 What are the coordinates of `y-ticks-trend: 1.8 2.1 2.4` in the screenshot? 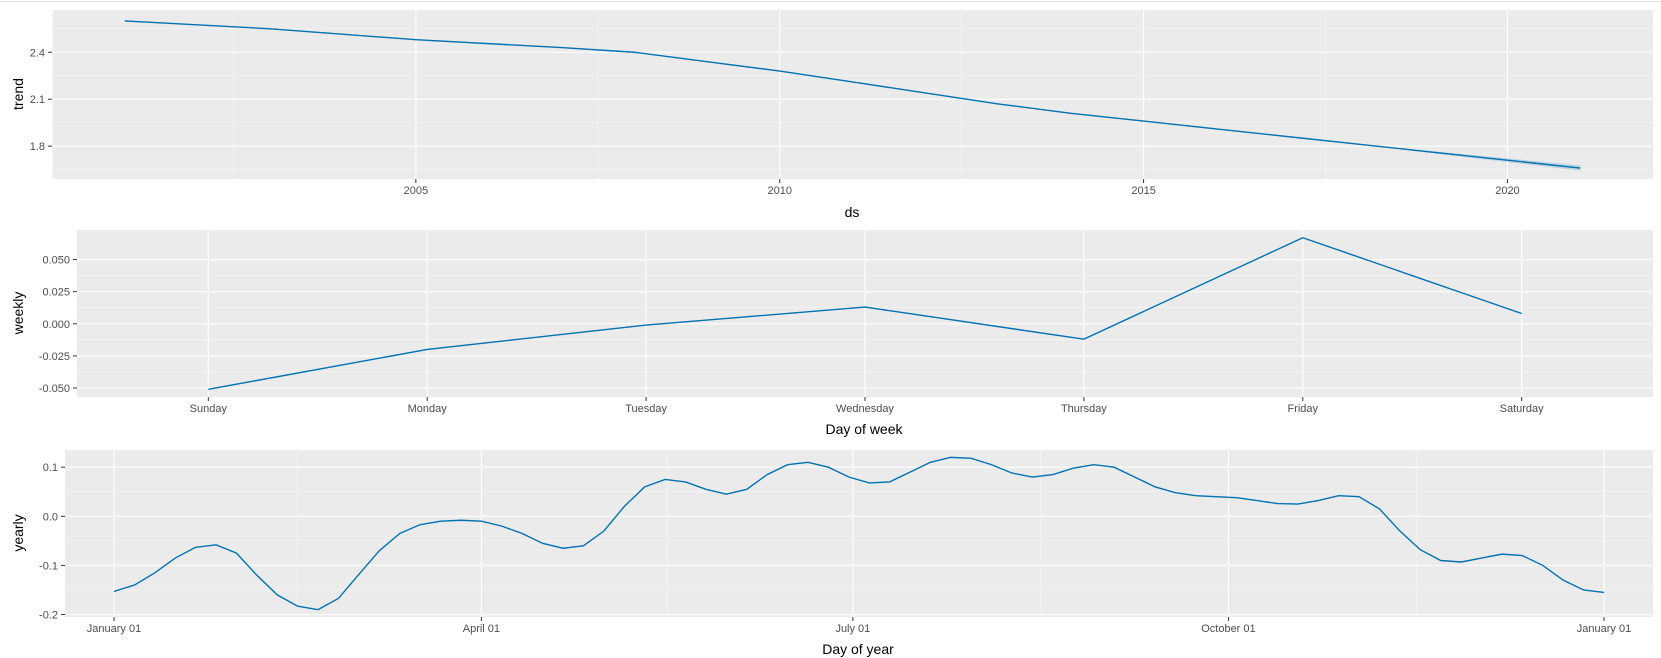 It's located at (41, 100).